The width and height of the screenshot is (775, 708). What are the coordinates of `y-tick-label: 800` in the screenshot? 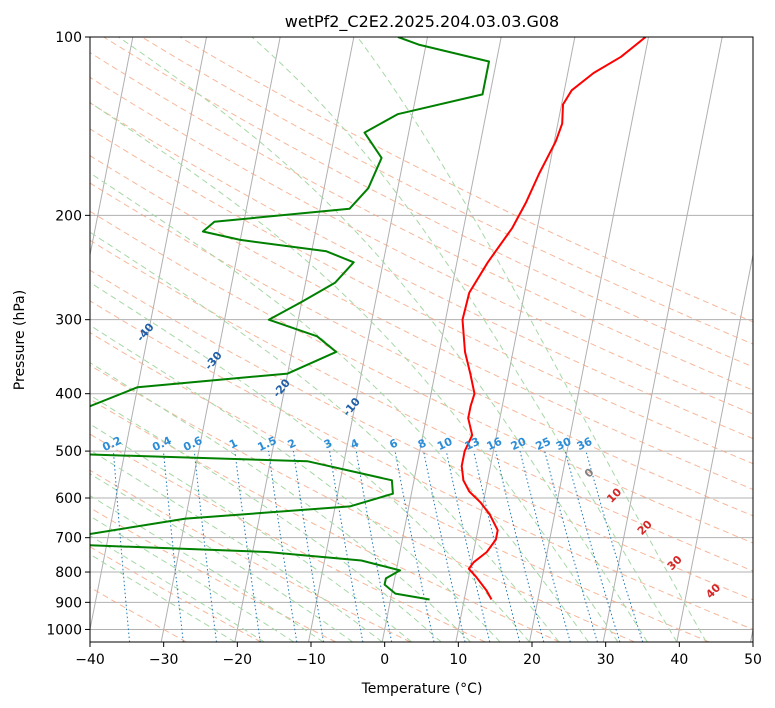 It's located at (68, 573).